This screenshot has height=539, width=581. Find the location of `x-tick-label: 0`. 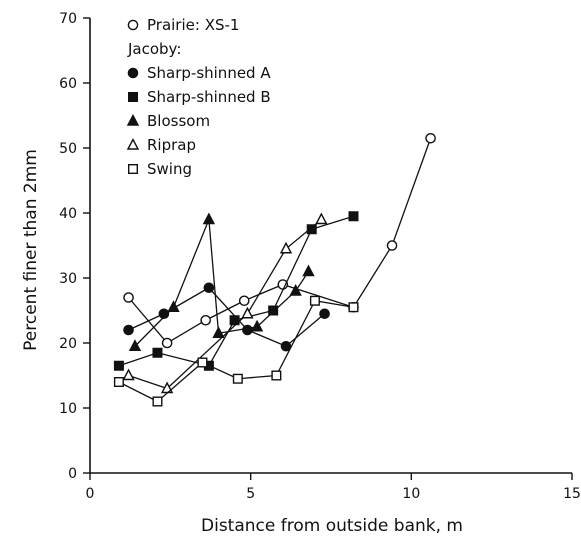

x-tick-label: 0 is located at coordinates (90, 494).